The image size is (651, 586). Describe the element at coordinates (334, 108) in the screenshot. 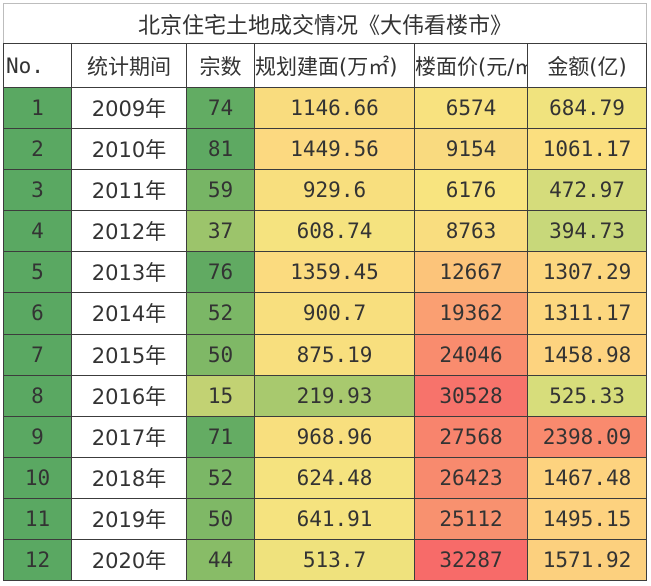

I see `cell-area: 1146.66` at that location.